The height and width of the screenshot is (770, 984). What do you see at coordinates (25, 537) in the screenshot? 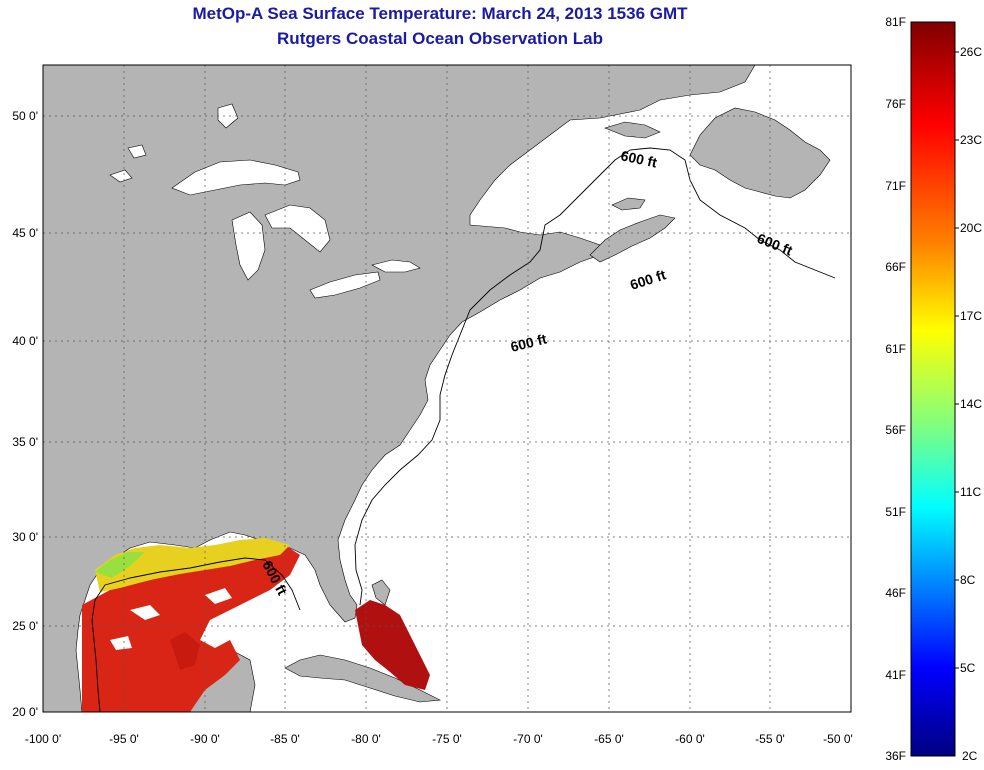
I see `lat-tick-label: 30 0'` at bounding box center [25, 537].